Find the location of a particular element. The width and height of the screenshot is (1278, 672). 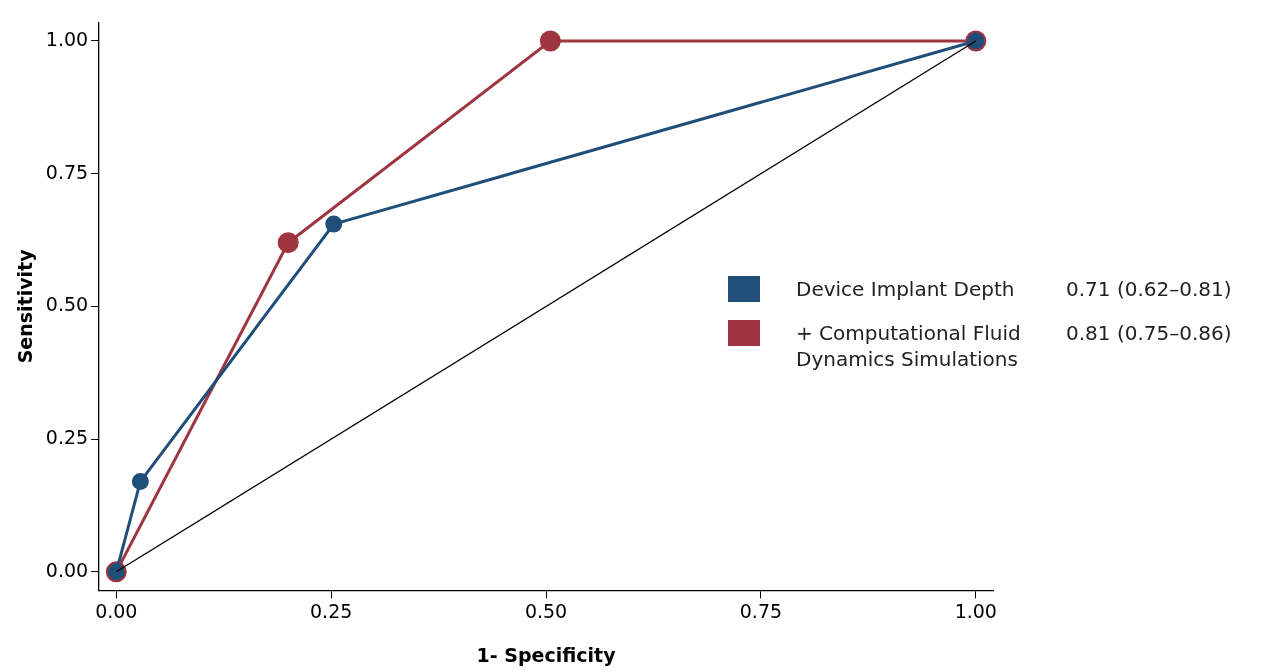

x-tick-label: 0.50 is located at coordinates (546, 610).